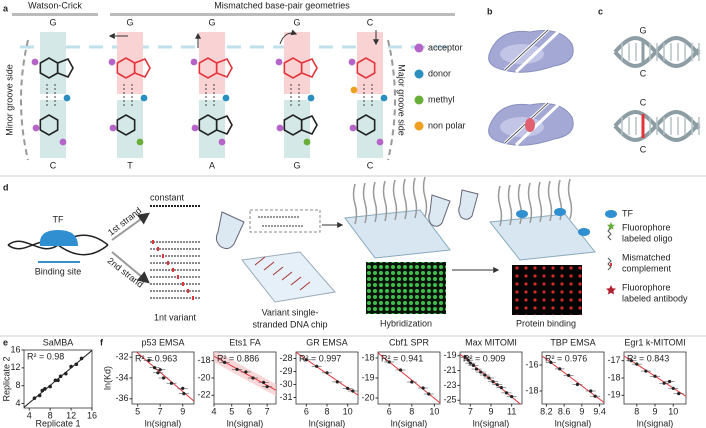  What do you see at coordinates (402, 358) in the screenshot?
I see `r2-label: R² = 0.941` at bounding box center [402, 358].